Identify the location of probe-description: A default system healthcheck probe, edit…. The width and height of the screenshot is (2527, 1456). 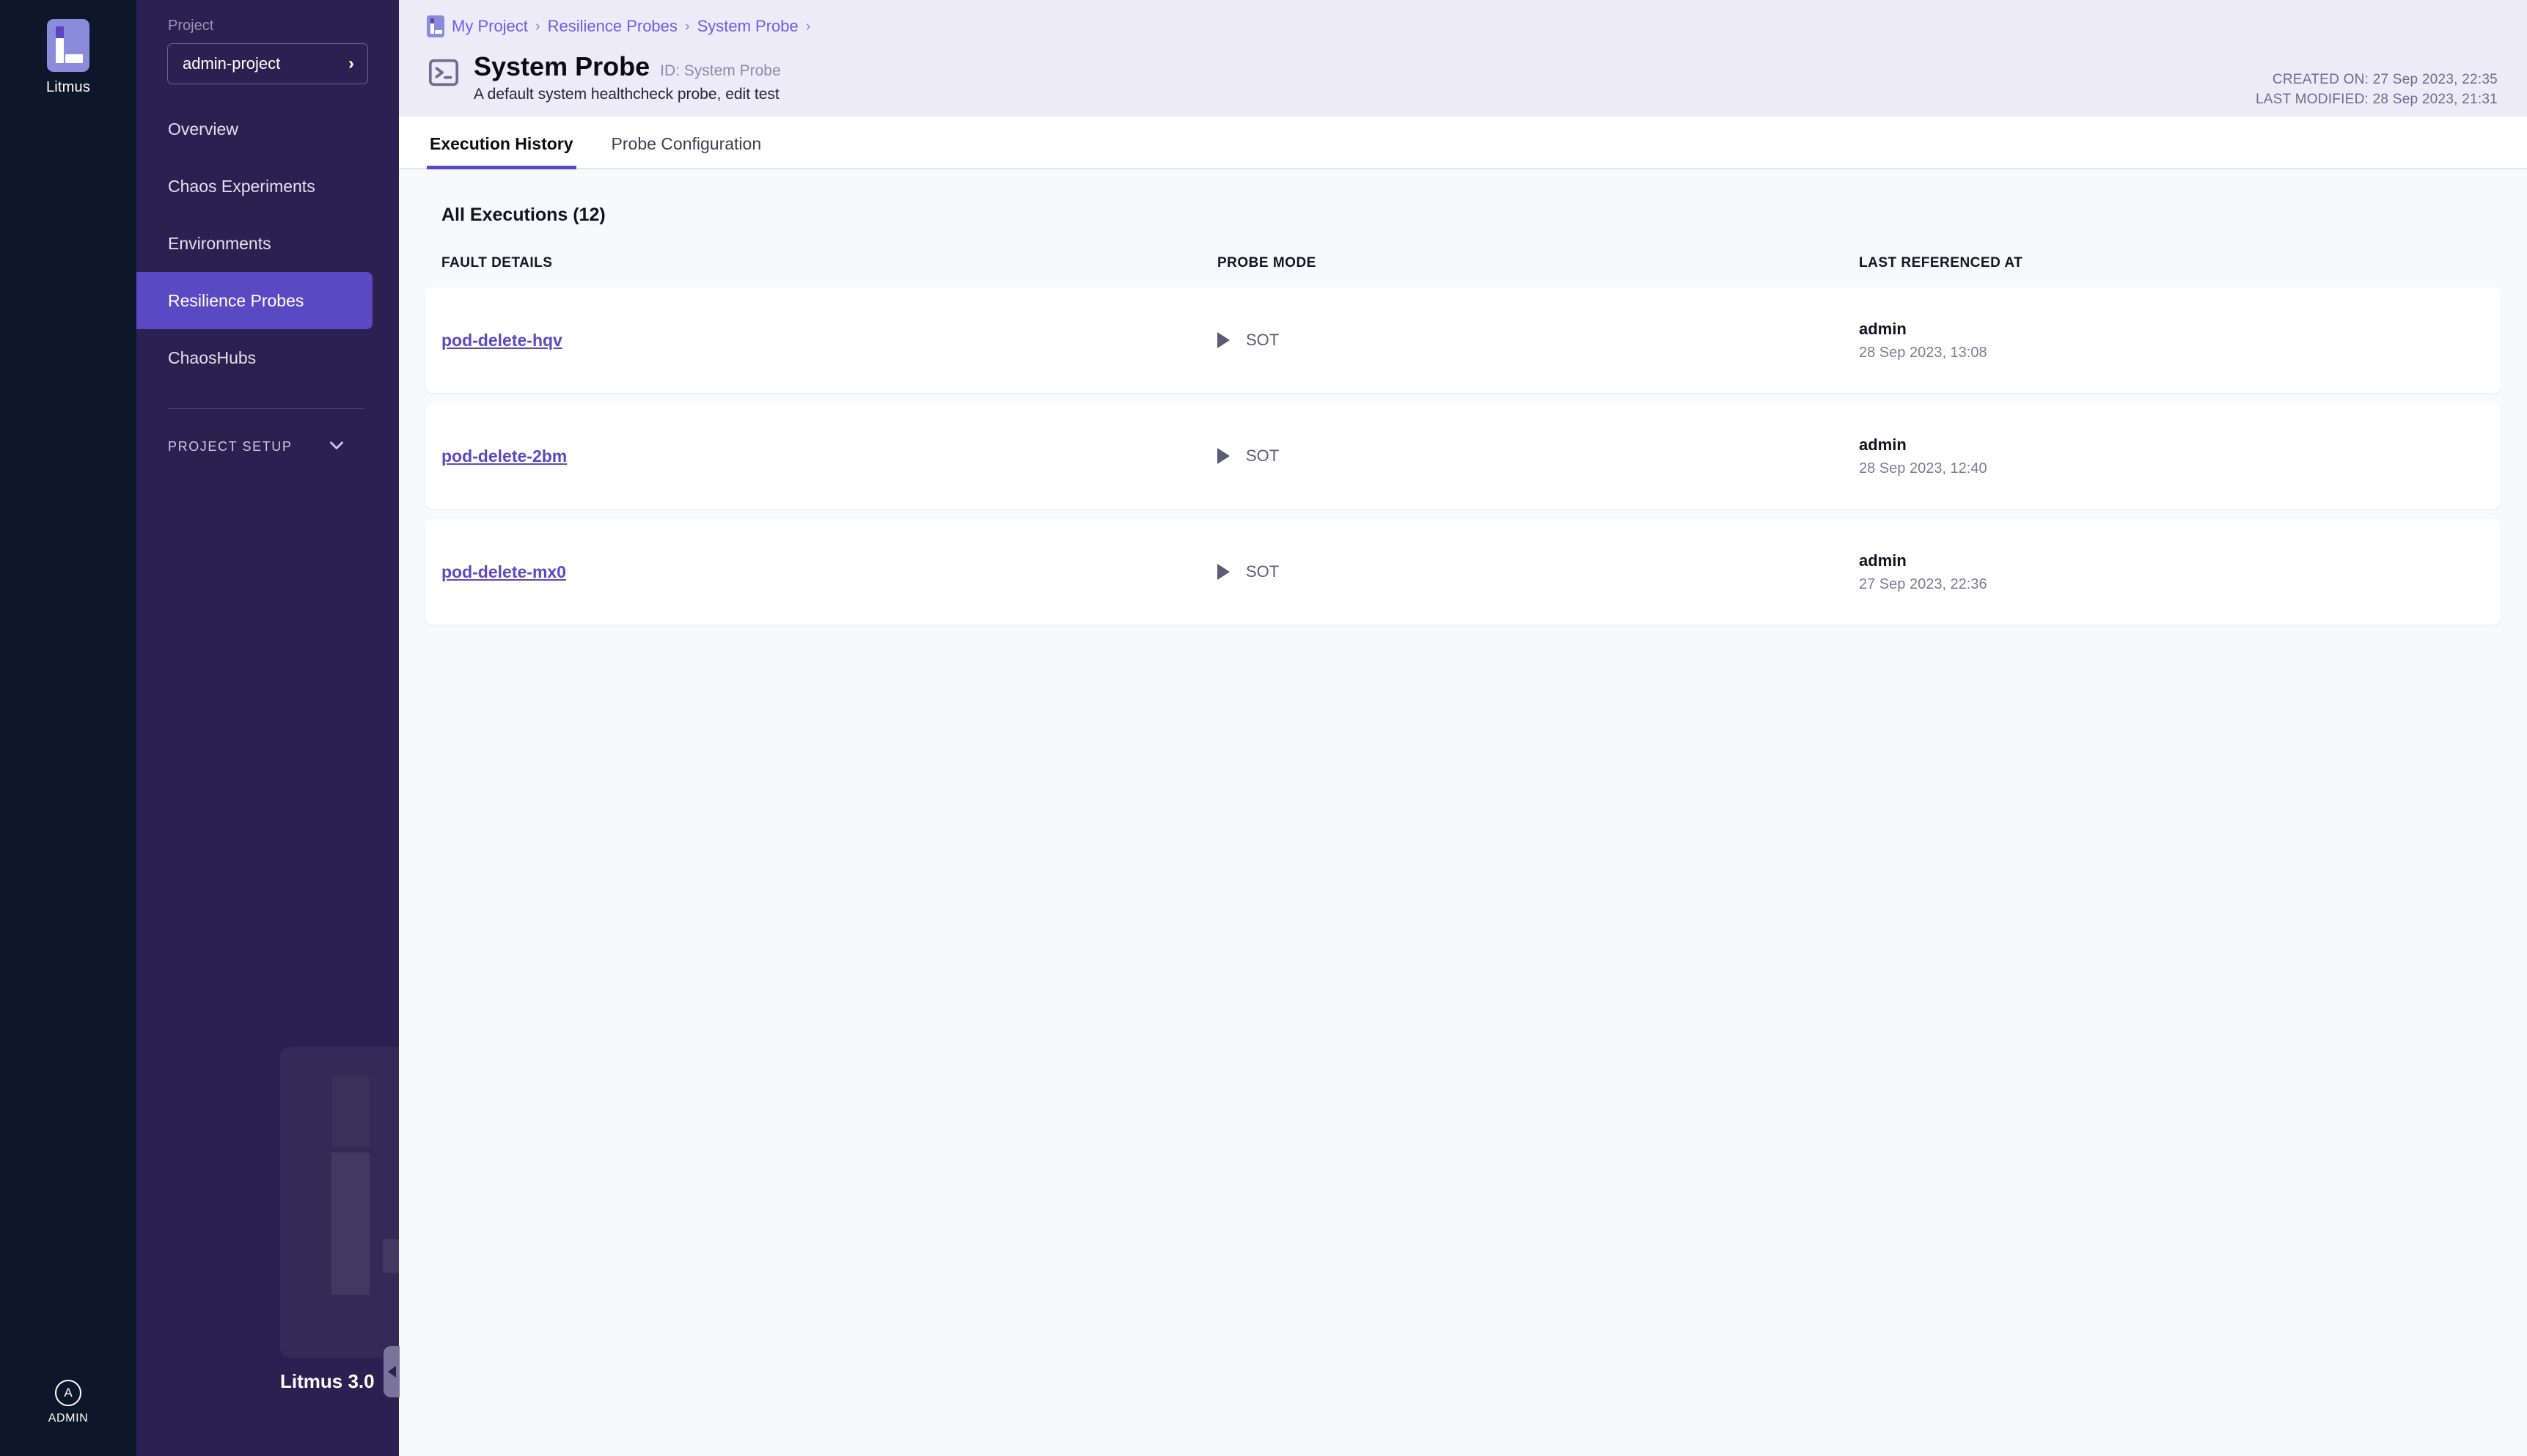
(627, 94).